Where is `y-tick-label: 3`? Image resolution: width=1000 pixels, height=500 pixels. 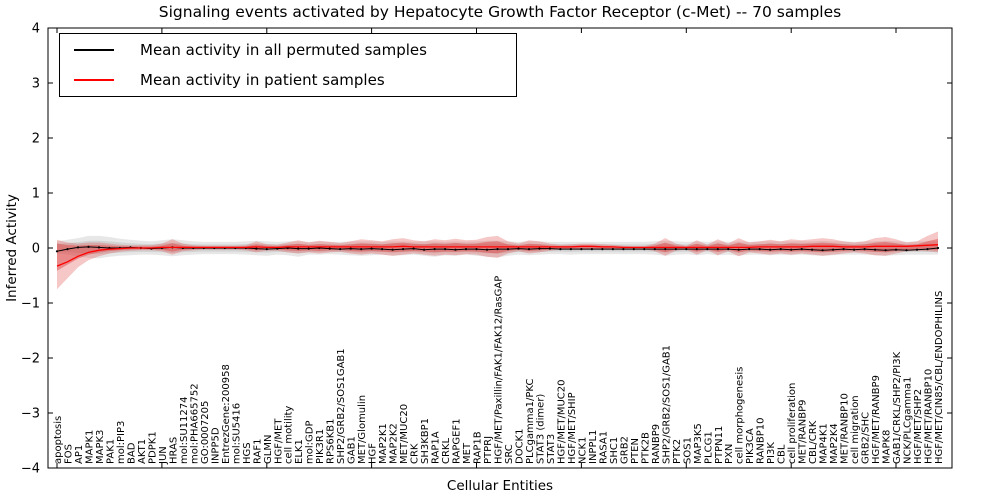 y-tick-label: 3 is located at coordinates (36, 84).